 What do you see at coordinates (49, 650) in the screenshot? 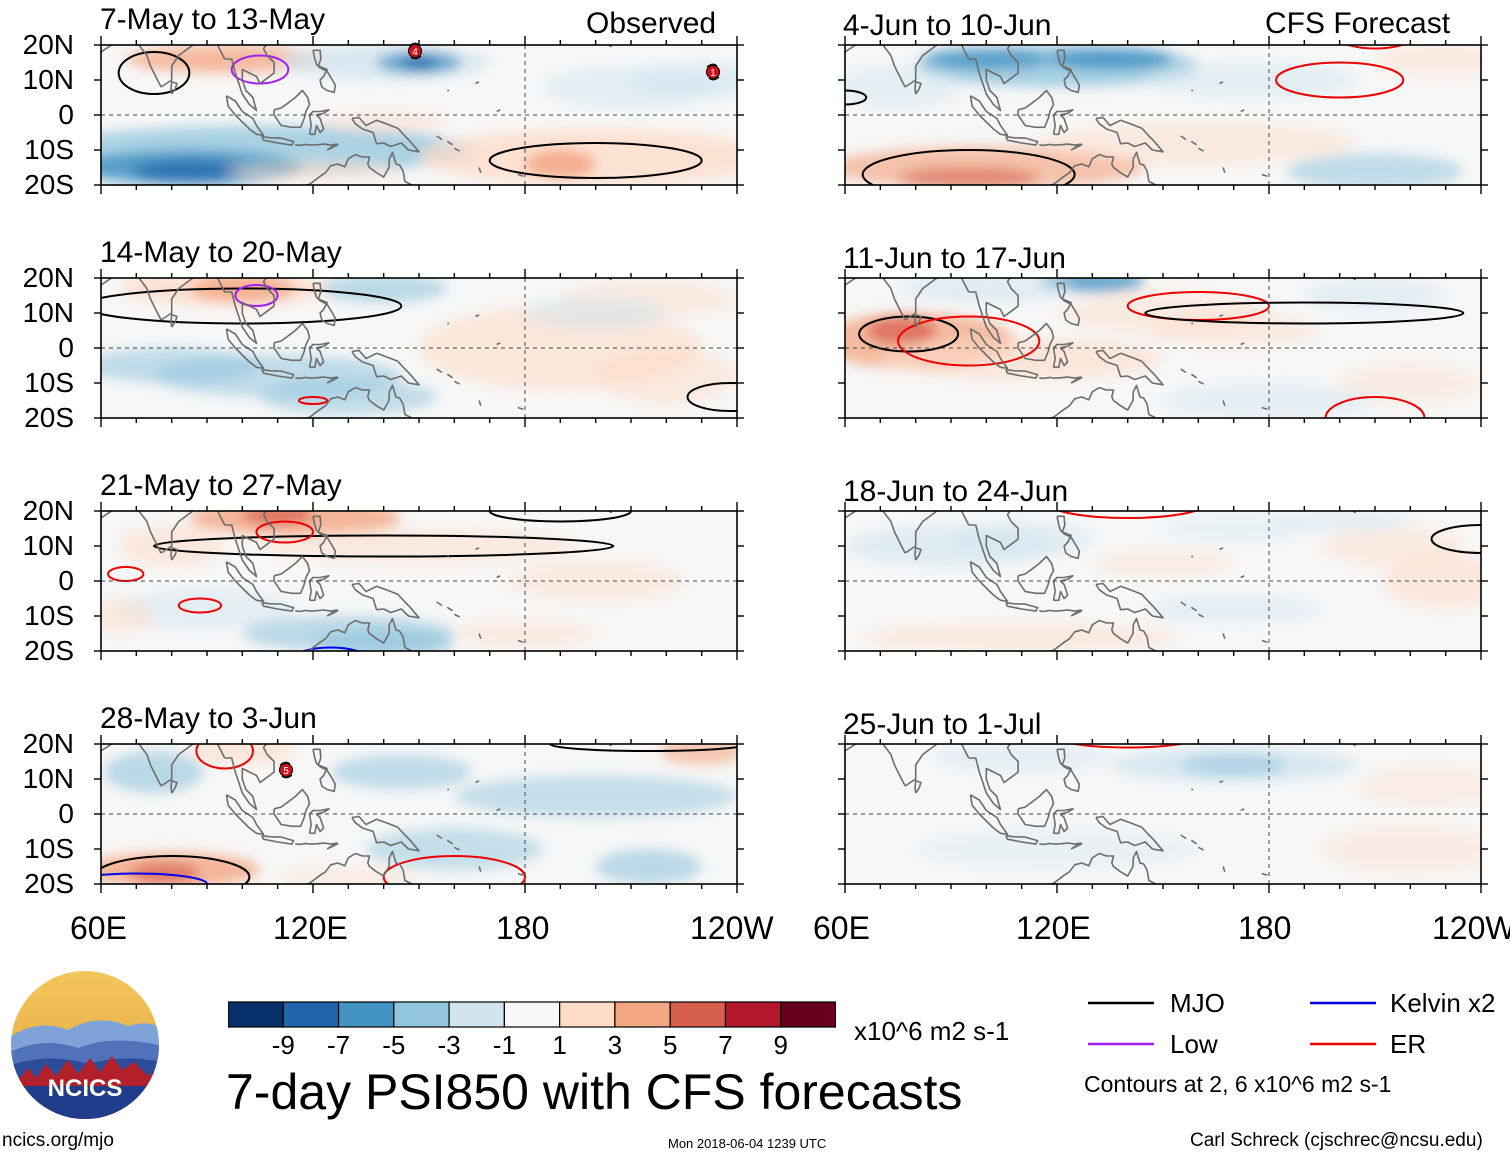
I see `lat-label: 20S` at bounding box center [49, 650].